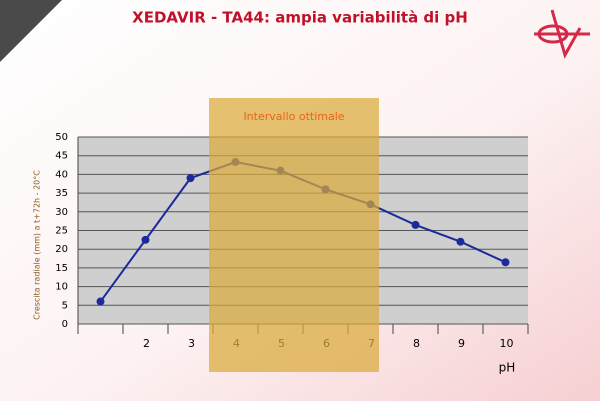 Image resolution: width=600 pixels, height=401 pixels. What do you see at coordinates (31, 31) in the screenshot?
I see `corner` at bounding box center [31, 31].